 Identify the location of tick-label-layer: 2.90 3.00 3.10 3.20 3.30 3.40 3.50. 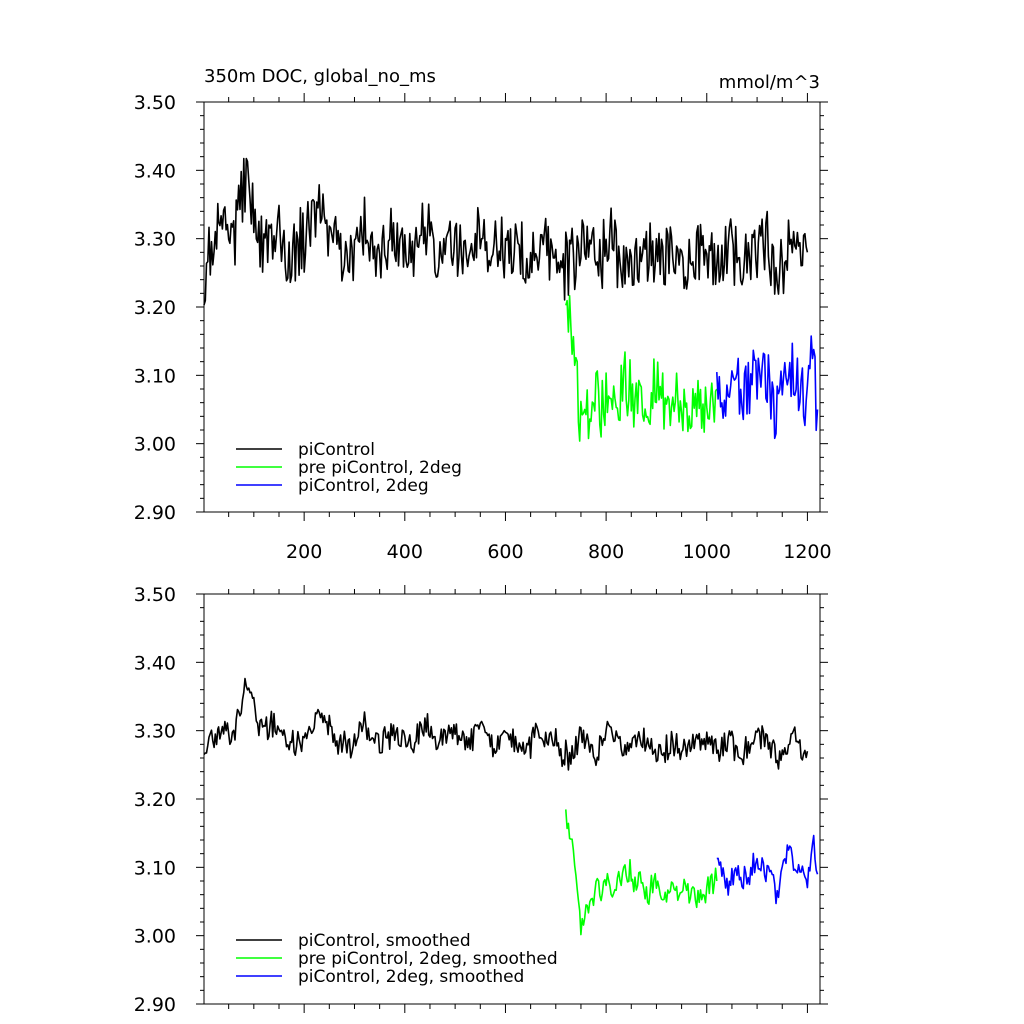
(155, 800).